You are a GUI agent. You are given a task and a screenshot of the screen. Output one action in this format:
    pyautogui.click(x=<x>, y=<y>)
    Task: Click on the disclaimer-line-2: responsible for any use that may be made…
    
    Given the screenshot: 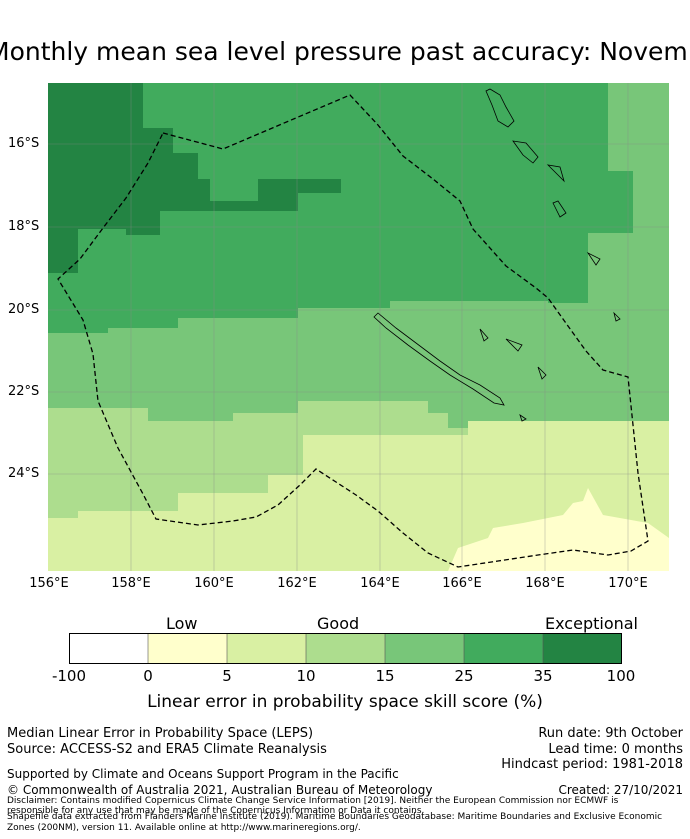 What is the action you would take?
    pyautogui.click(x=216, y=811)
    